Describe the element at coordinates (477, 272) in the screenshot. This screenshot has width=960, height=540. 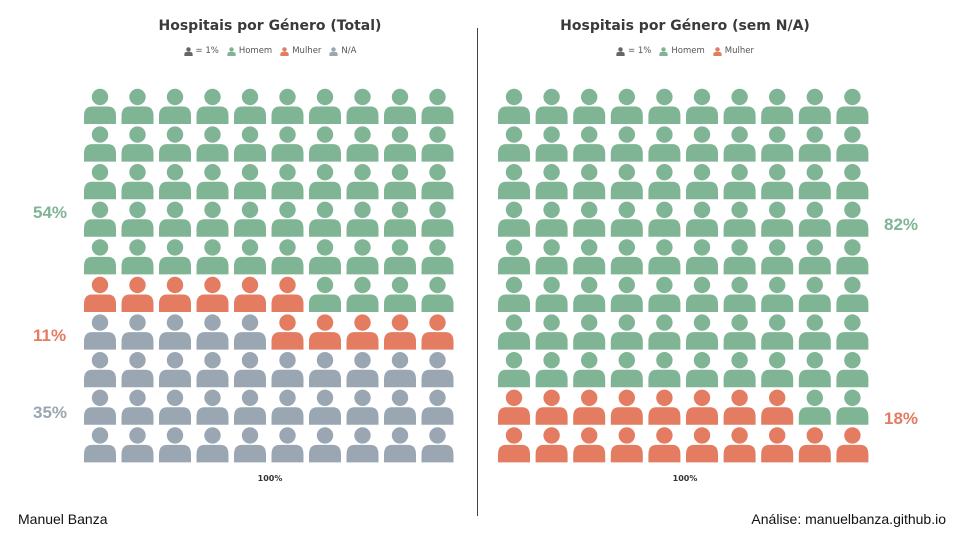
I see `panel-divider` at that location.